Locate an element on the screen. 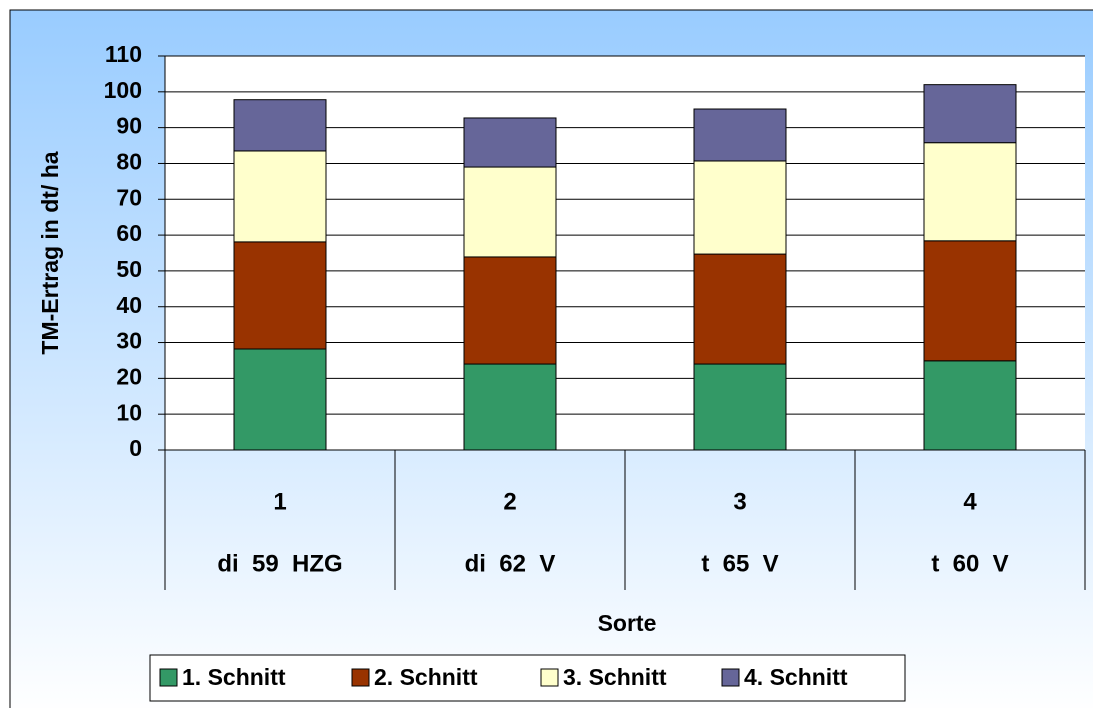  y-tick-label: 60 is located at coordinates (129, 233).